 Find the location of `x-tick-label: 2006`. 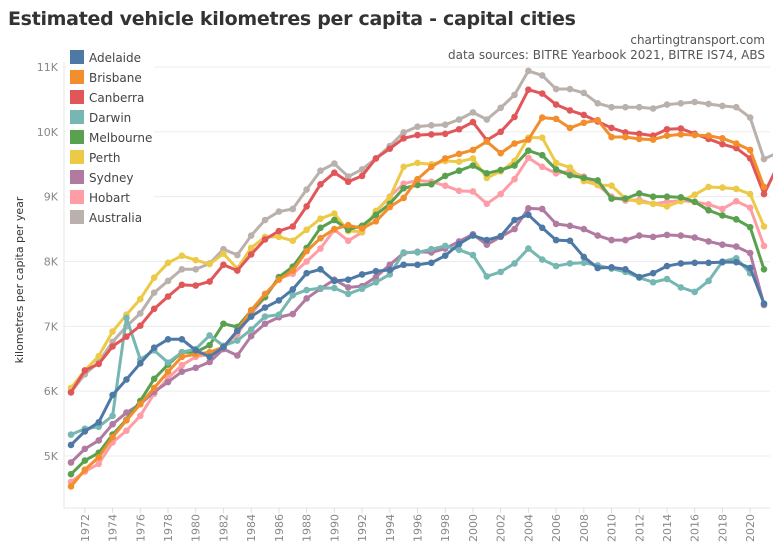

x-tick-label: 2006 is located at coordinates (556, 528).